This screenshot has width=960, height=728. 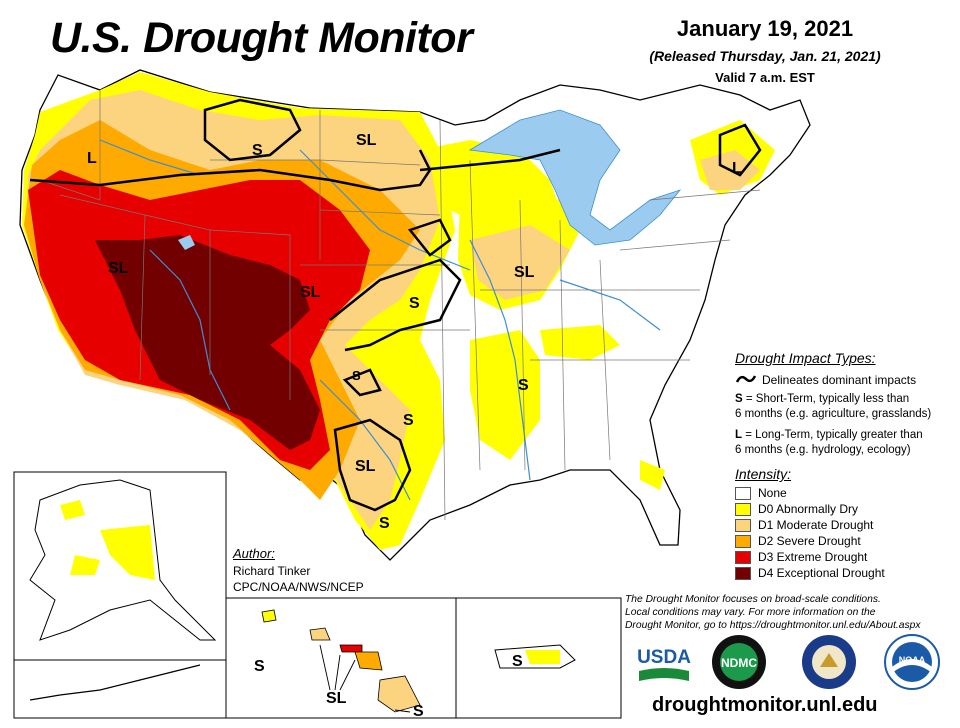 I want to click on s-desc-1: = Short-Term, typically less than, so click(x=826, y=399).